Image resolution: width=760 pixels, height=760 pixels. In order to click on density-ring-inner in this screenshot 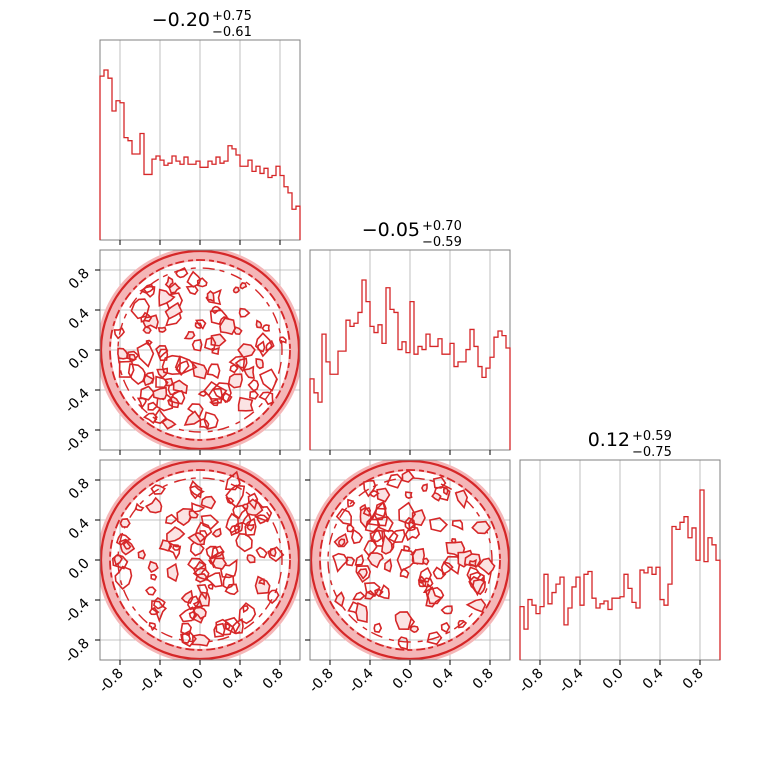, I will do `click(200, 350)`.